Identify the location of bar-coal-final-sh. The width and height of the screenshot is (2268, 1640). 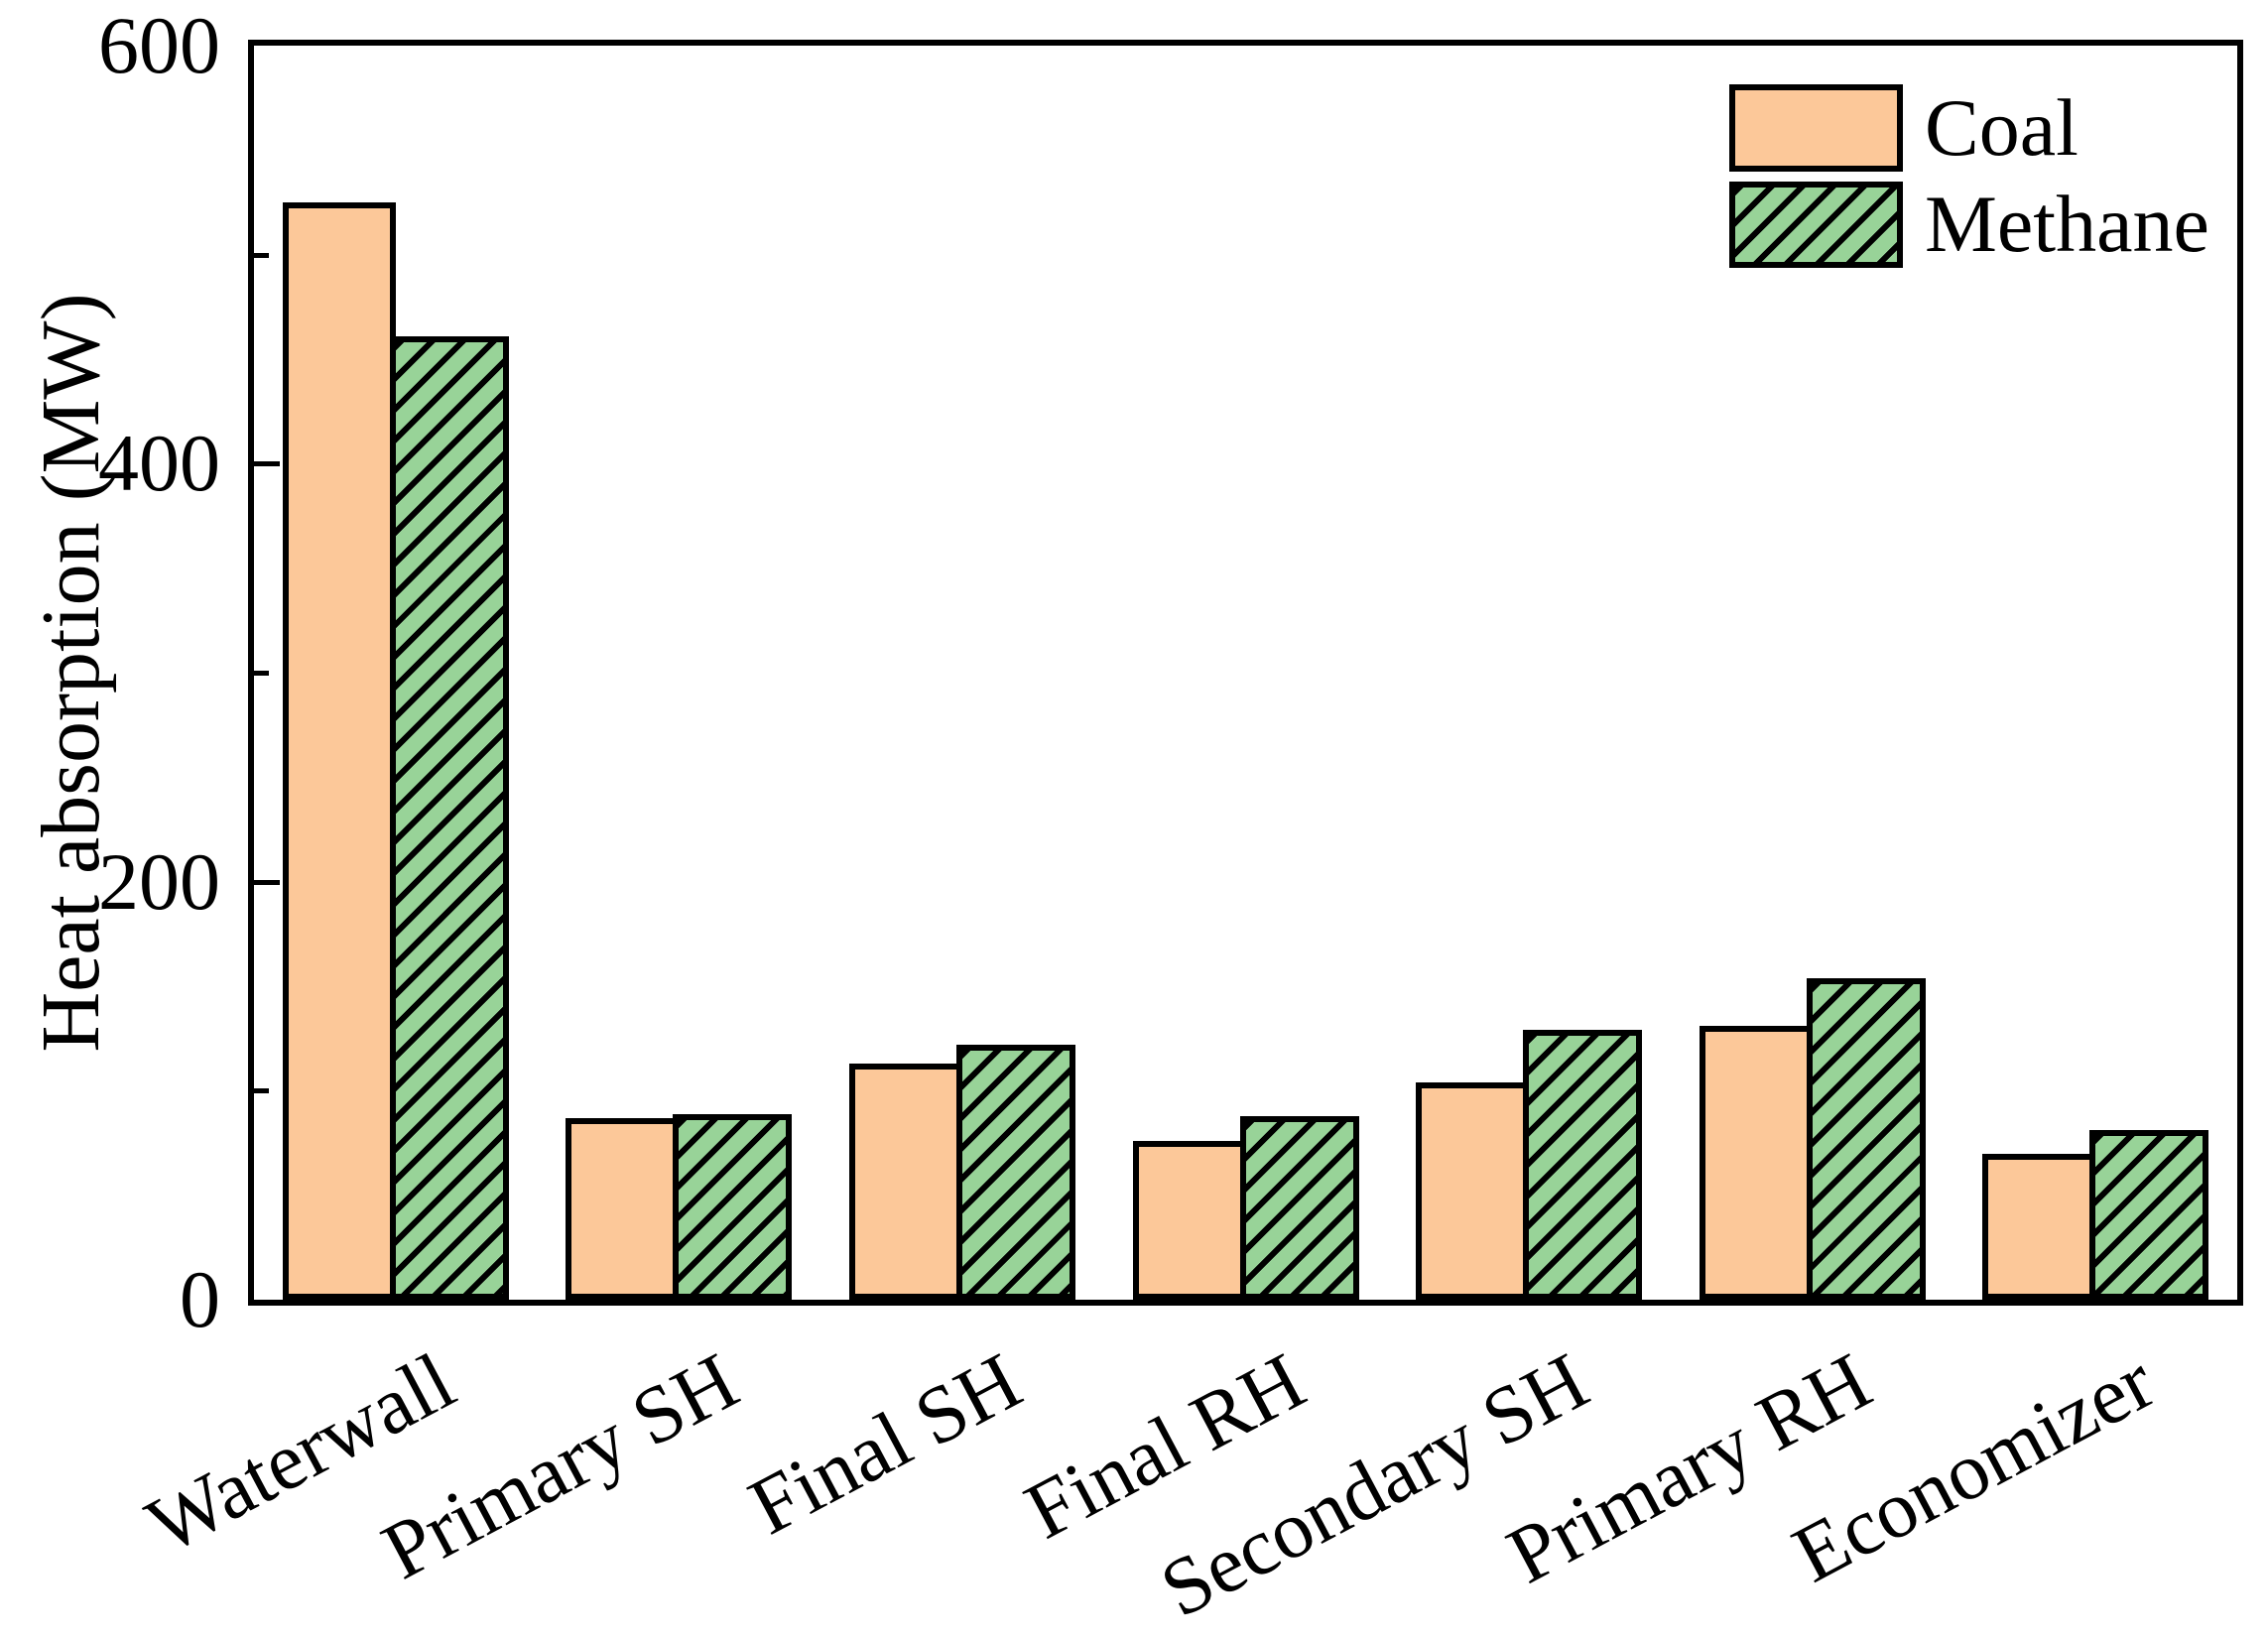
(905, 1182).